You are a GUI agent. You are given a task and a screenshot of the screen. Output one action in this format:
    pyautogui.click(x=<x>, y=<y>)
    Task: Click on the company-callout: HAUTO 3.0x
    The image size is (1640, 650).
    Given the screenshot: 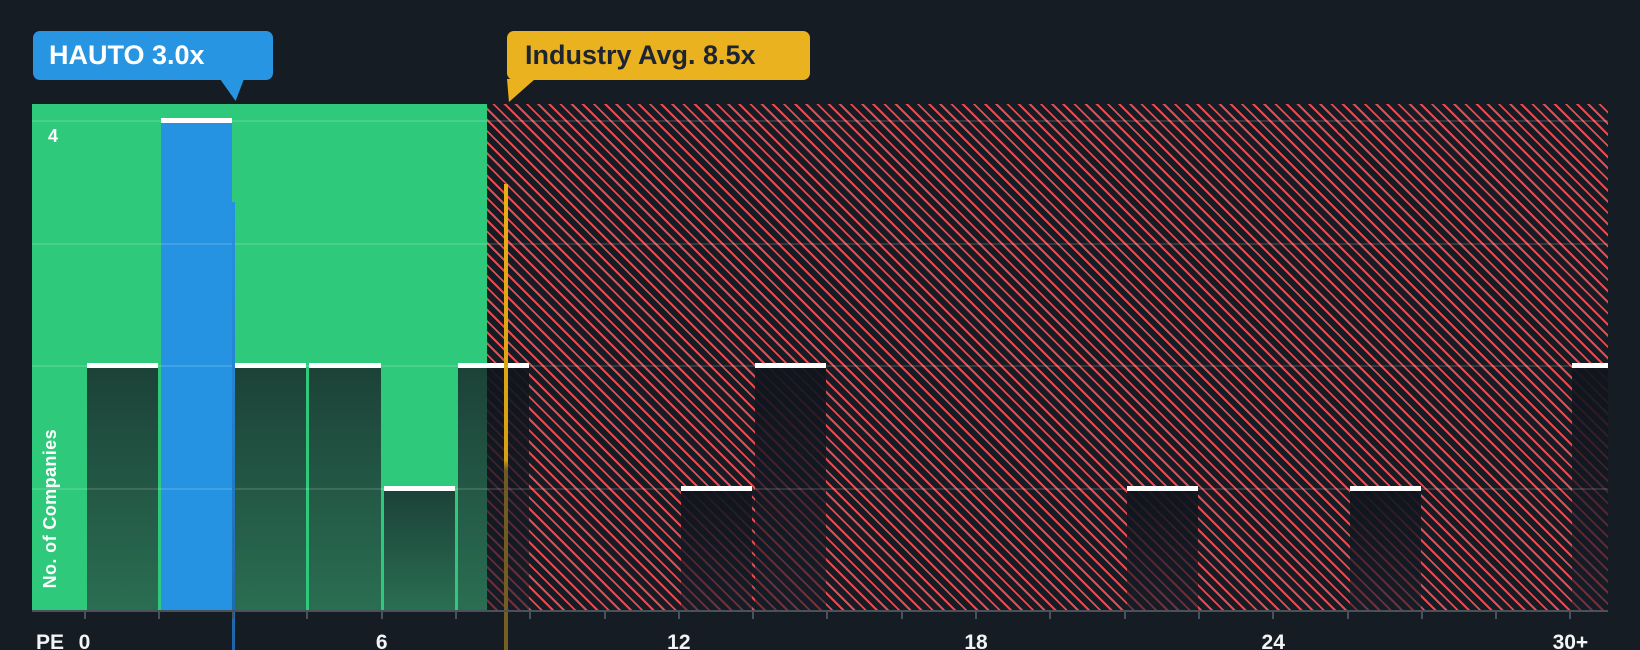 What is the action you would take?
    pyautogui.click(x=153, y=55)
    